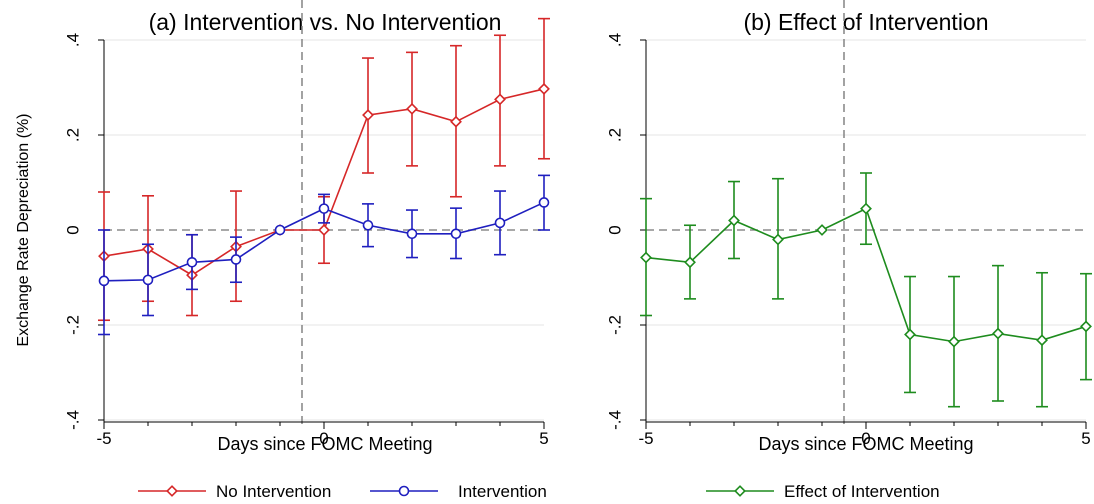  I want to click on intervention-legend-marker, so click(404, 491).